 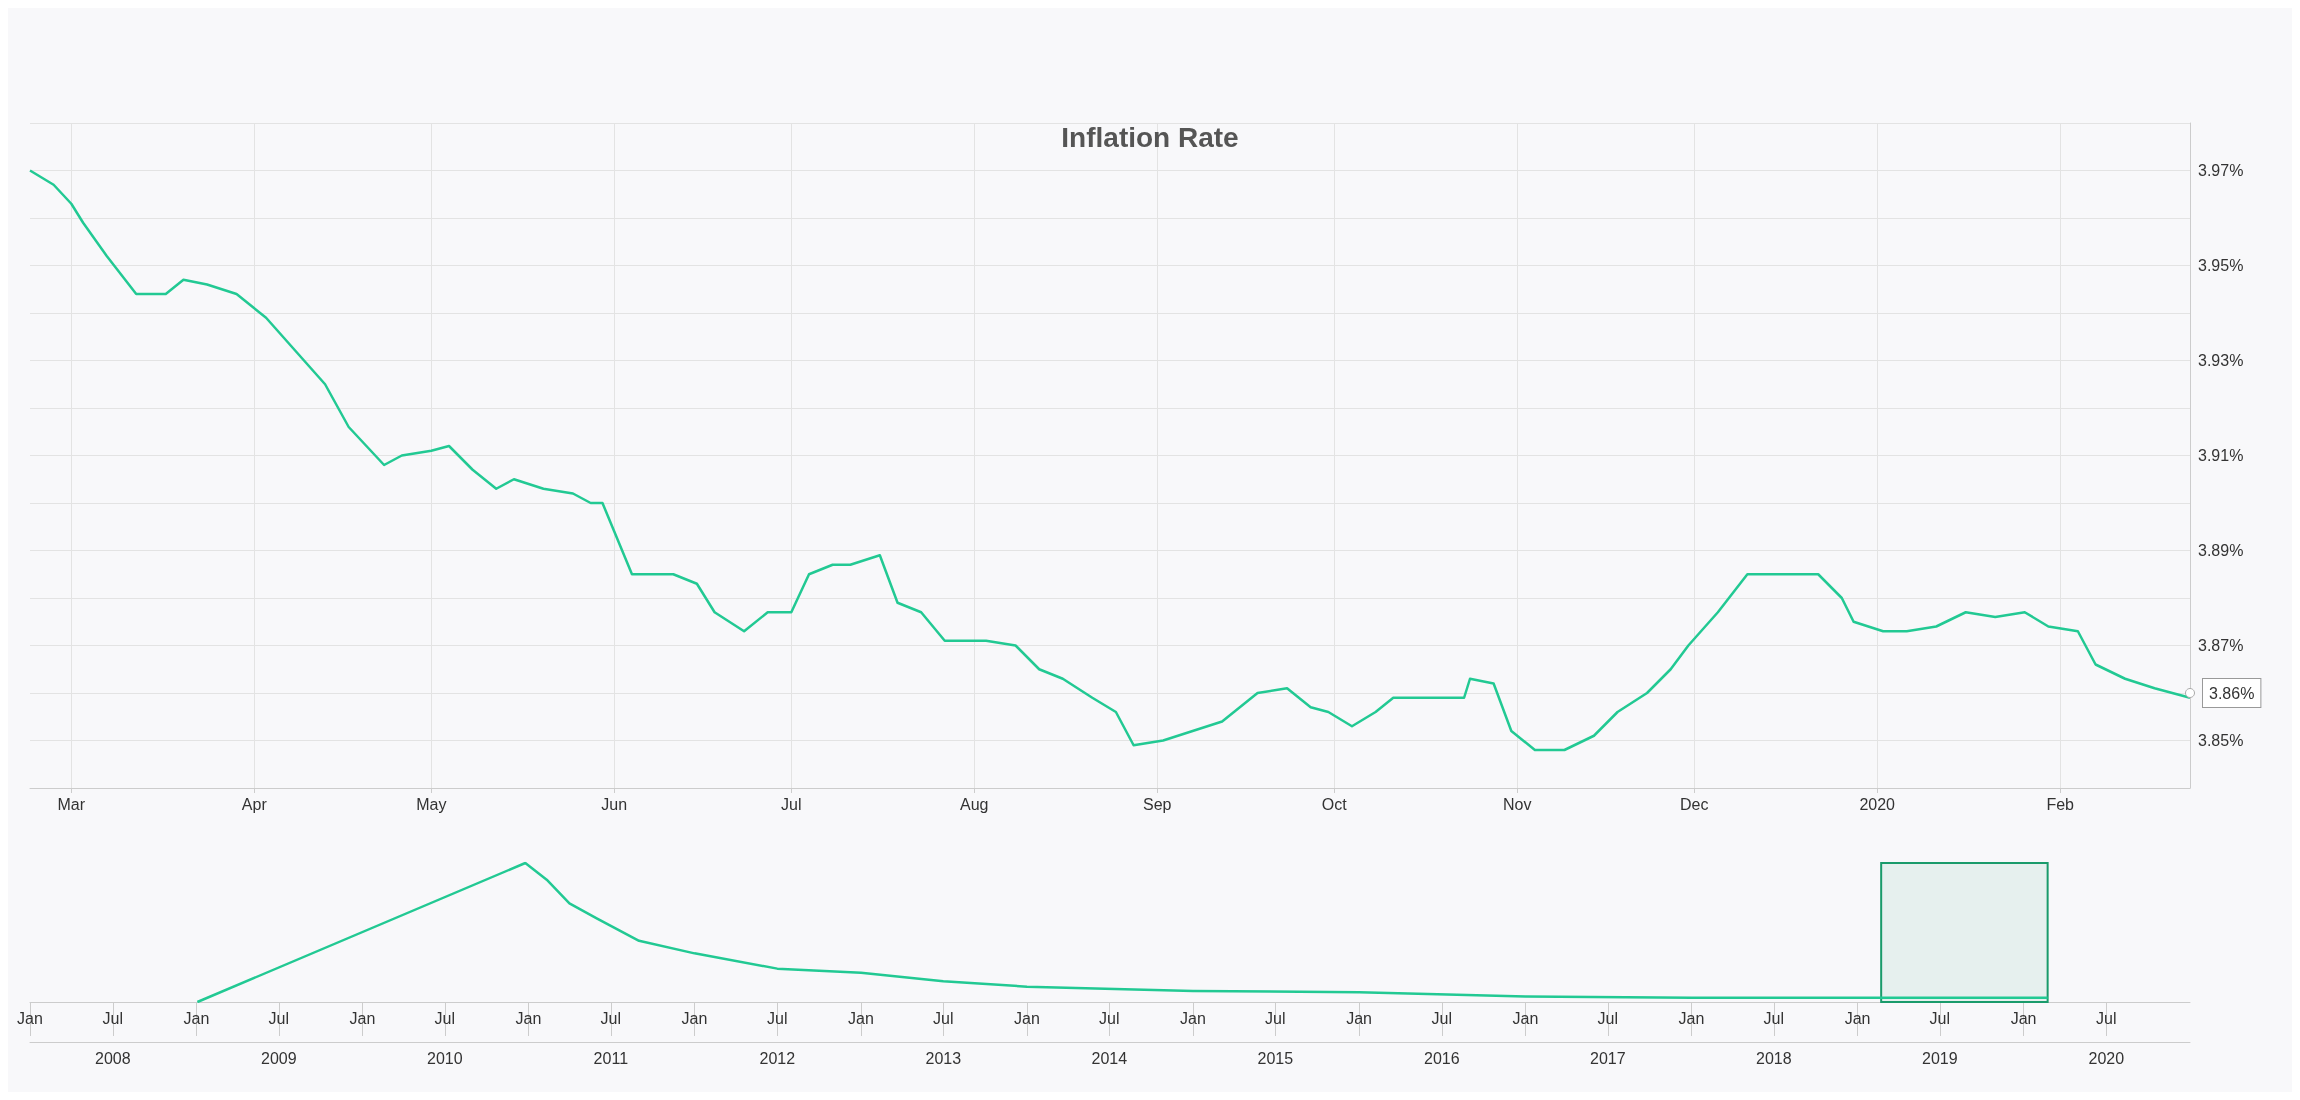 I want to click on x-tick-label: May, so click(x=431, y=804).